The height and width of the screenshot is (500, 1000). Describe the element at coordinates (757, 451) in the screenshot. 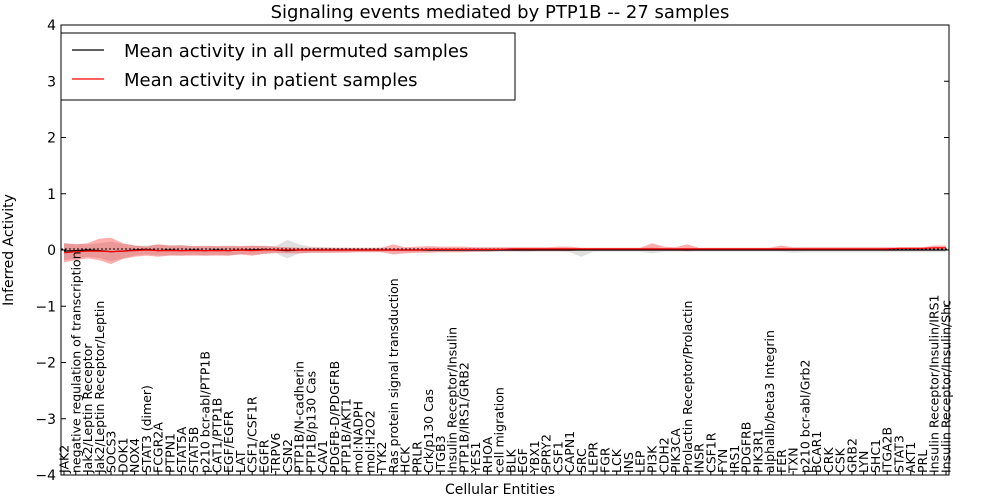

I see `x-tick-label: PIK3R1` at that location.